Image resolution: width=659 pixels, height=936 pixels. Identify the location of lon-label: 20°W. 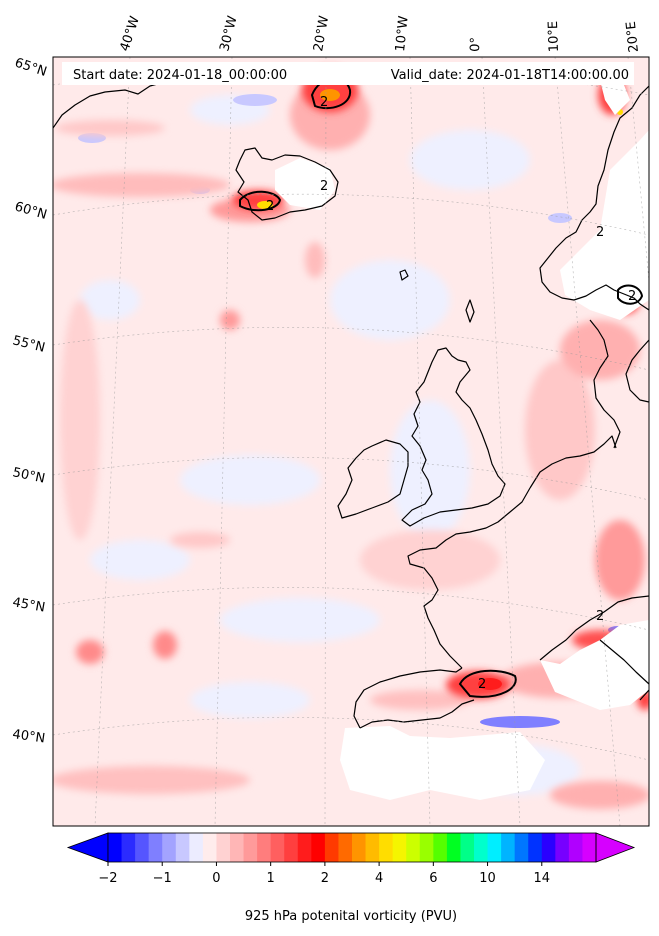
(321, 34).